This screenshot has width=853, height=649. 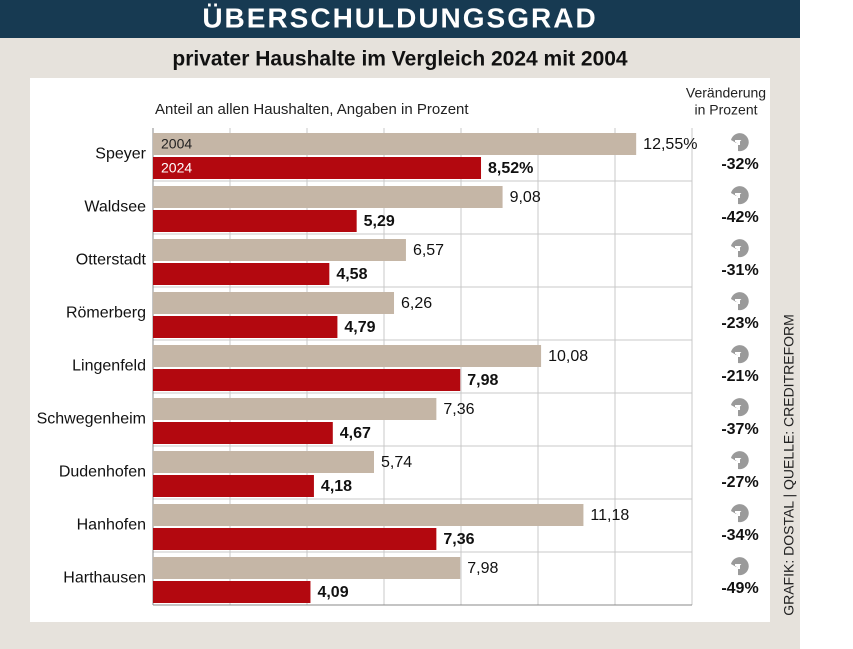 What do you see at coordinates (739, 270) in the screenshot?
I see `change-label: -31%` at bounding box center [739, 270].